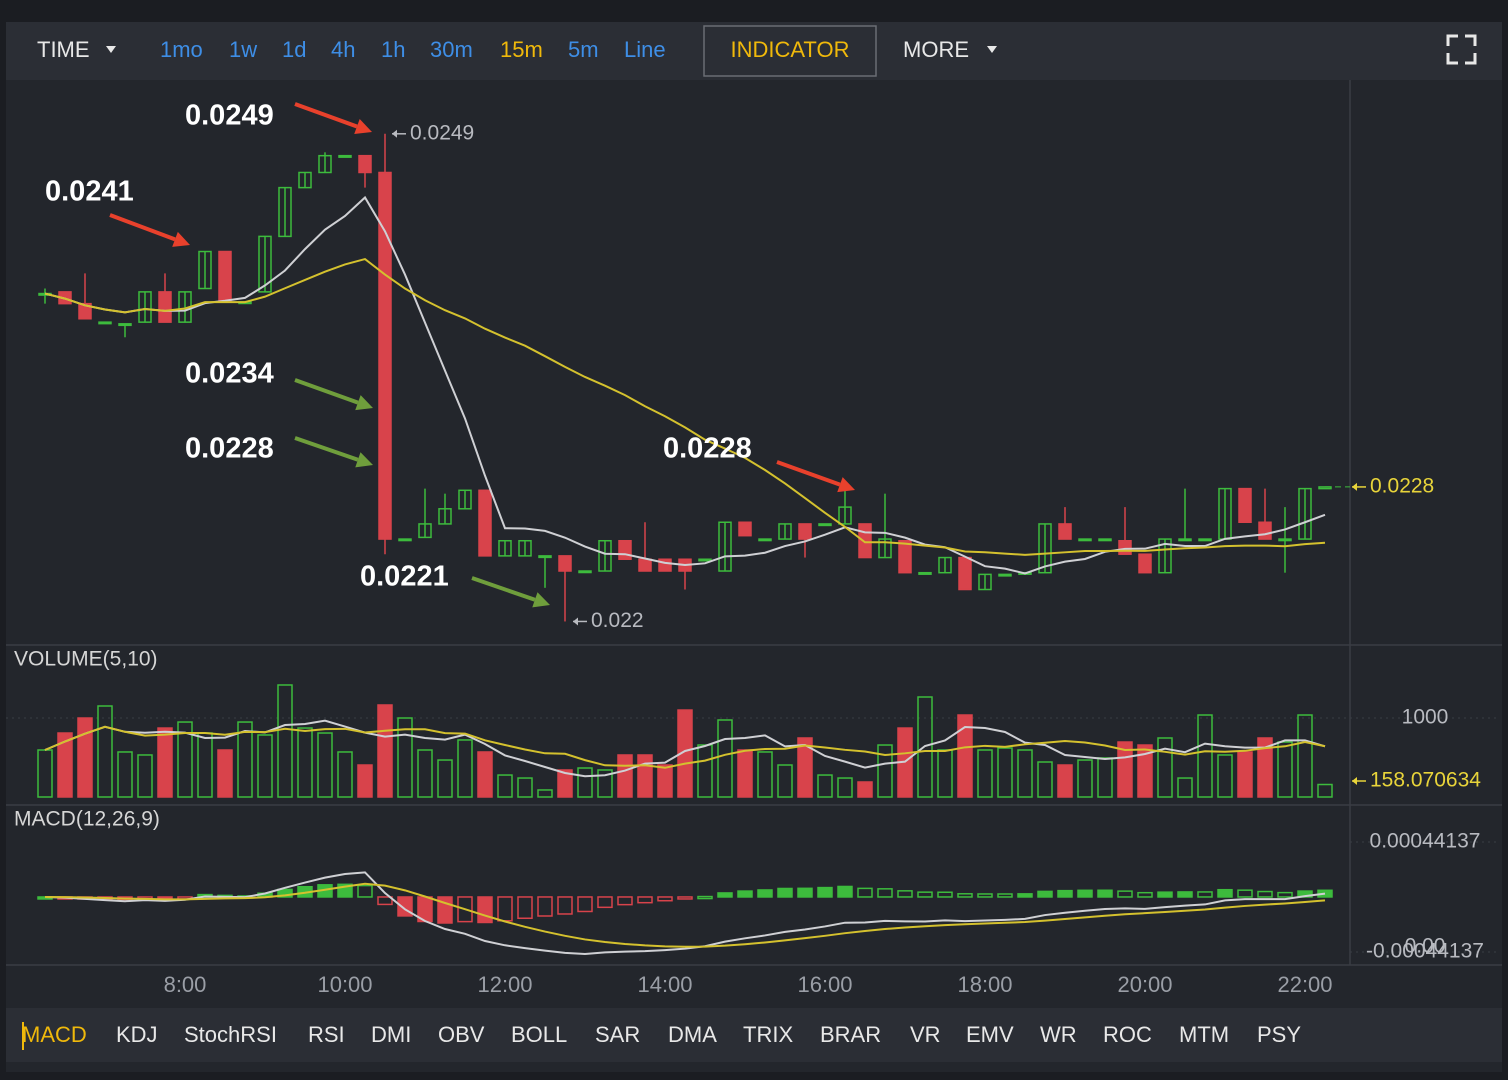 The image size is (1508, 1080). I want to click on indicator-tab: KDJ, so click(137, 1034).